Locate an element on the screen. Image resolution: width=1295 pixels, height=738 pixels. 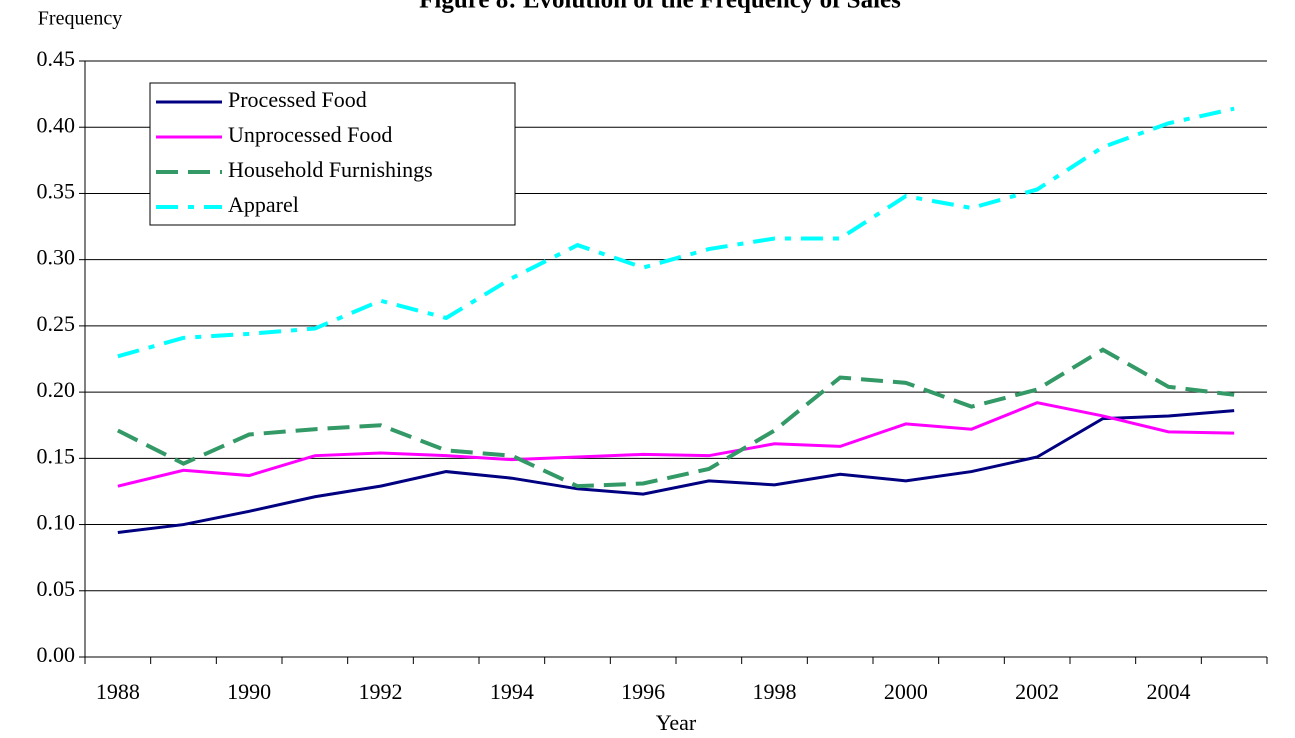
x-tick-label: 1998 is located at coordinates (775, 691).